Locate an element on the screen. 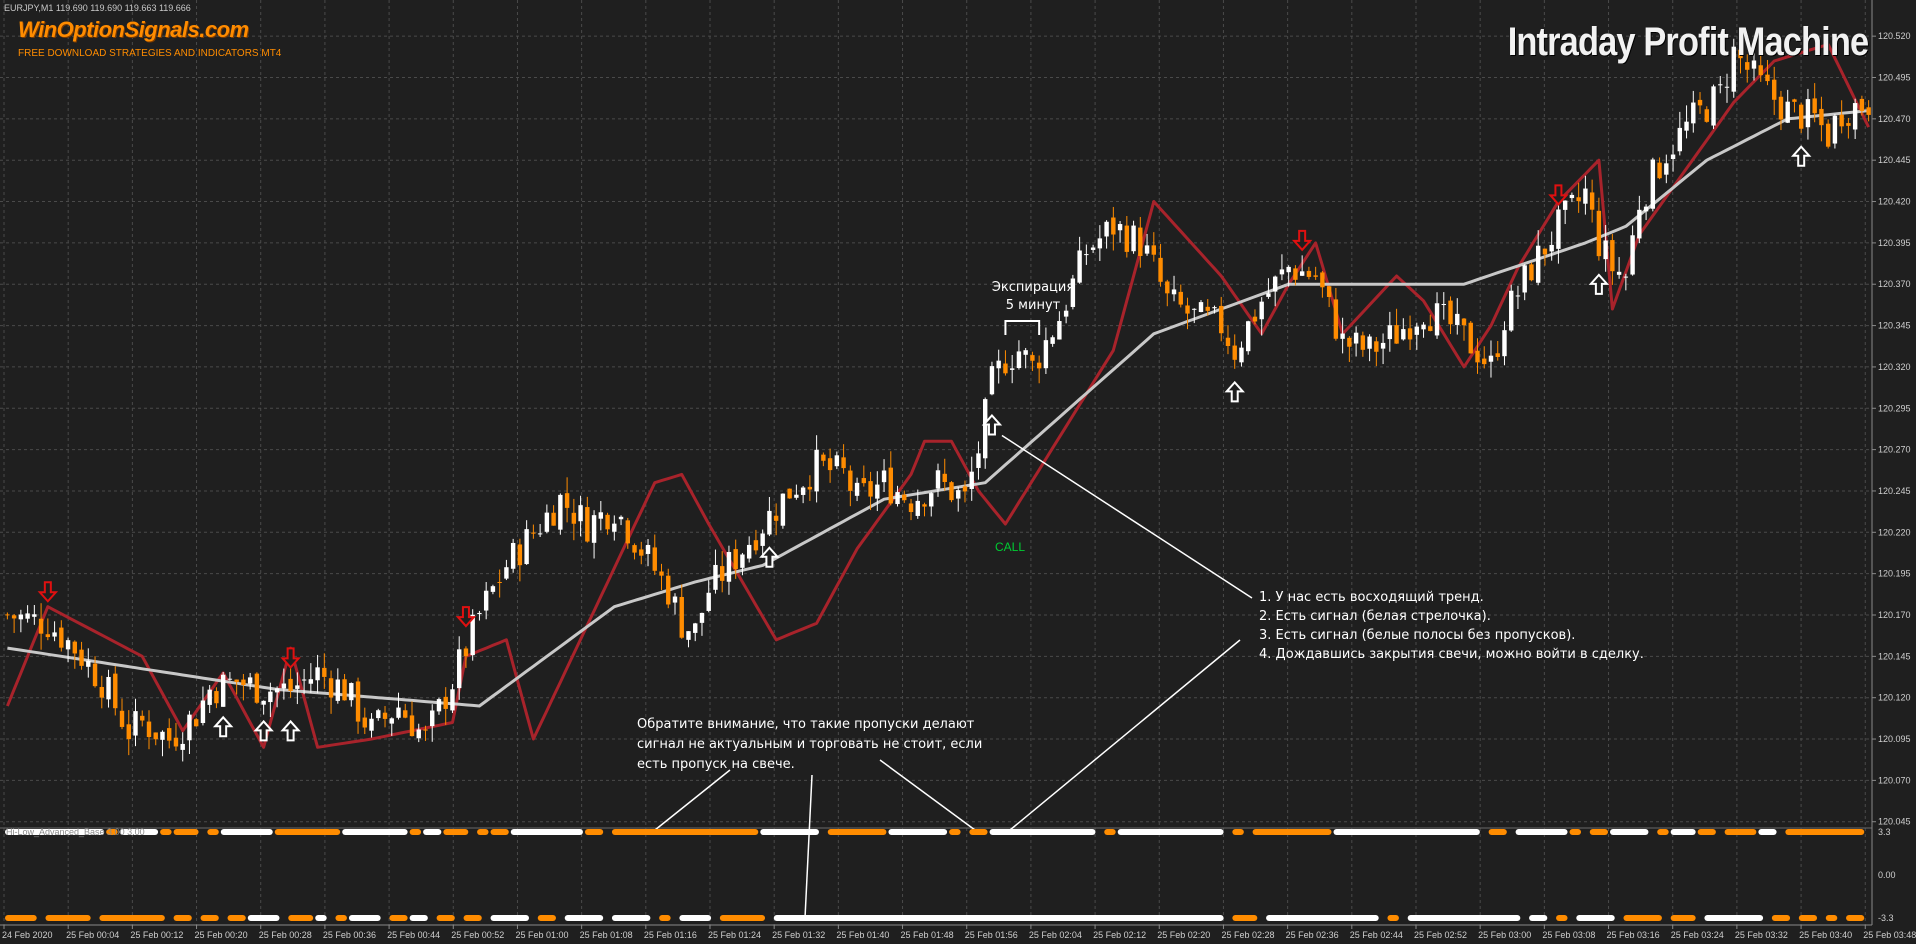 The image size is (1916, 944). y-tick-label: 120.170 is located at coordinates (1894, 615).